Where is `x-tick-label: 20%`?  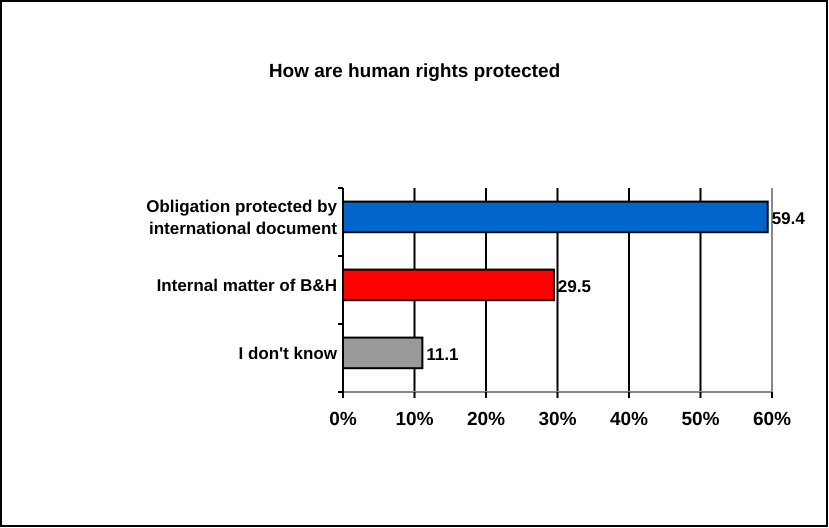
x-tick-label: 20% is located at coordinates (486, 419).